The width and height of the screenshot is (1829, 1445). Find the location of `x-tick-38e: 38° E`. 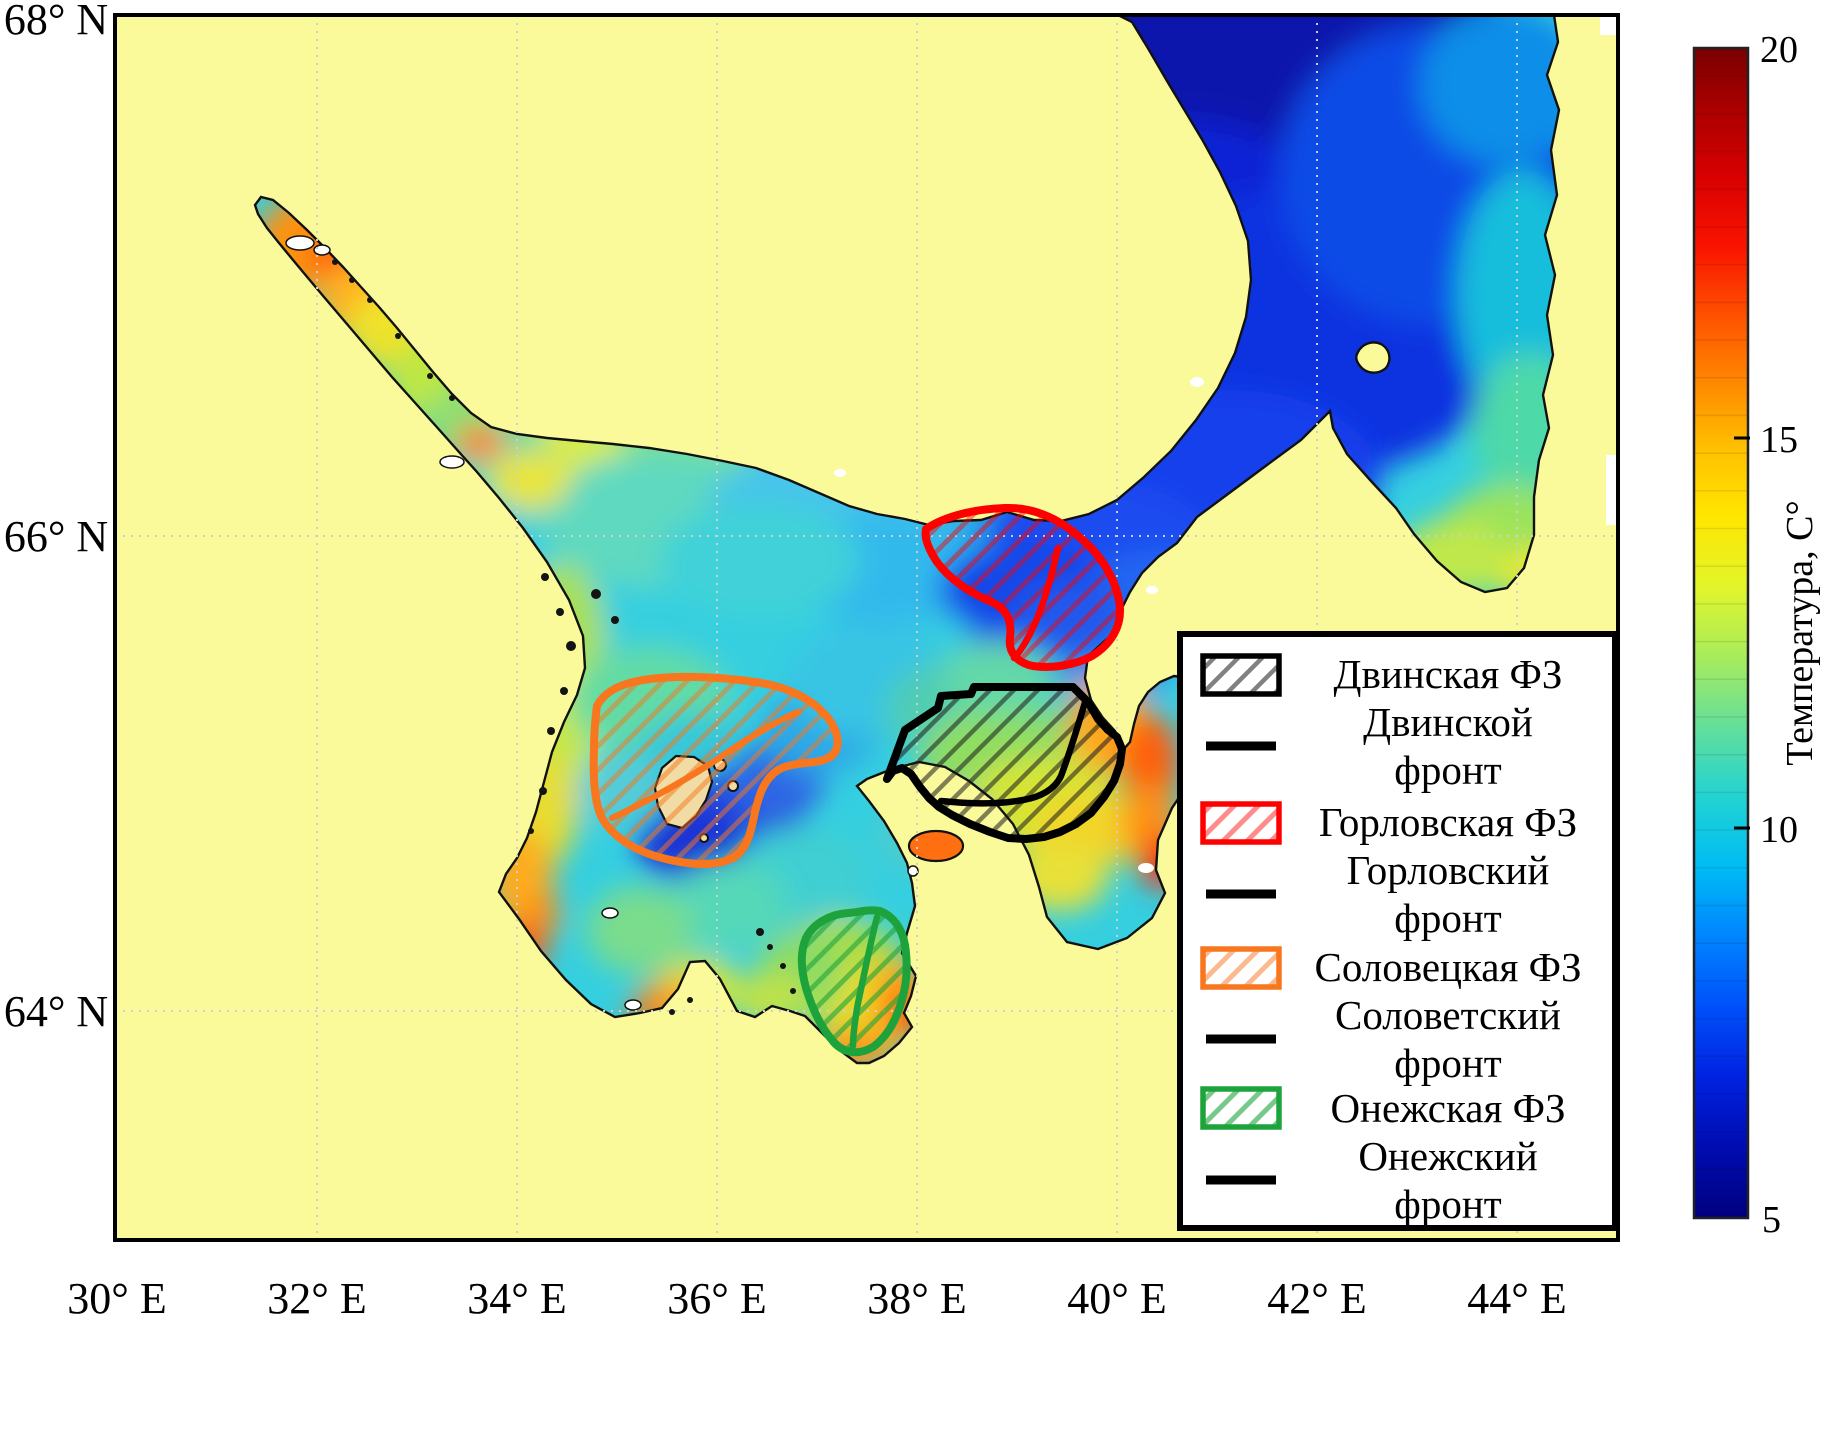

x-tick-38e: 38° E is located at coordinates (916, 1298).